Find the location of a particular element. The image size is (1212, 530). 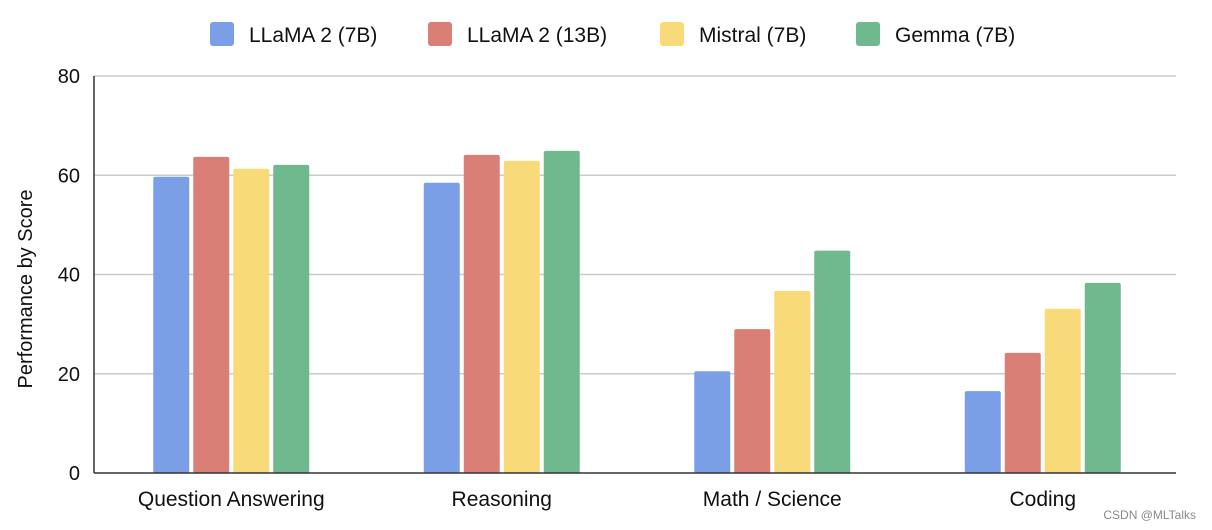

y-tick-label: 0 is located at coordinates (74, 474).